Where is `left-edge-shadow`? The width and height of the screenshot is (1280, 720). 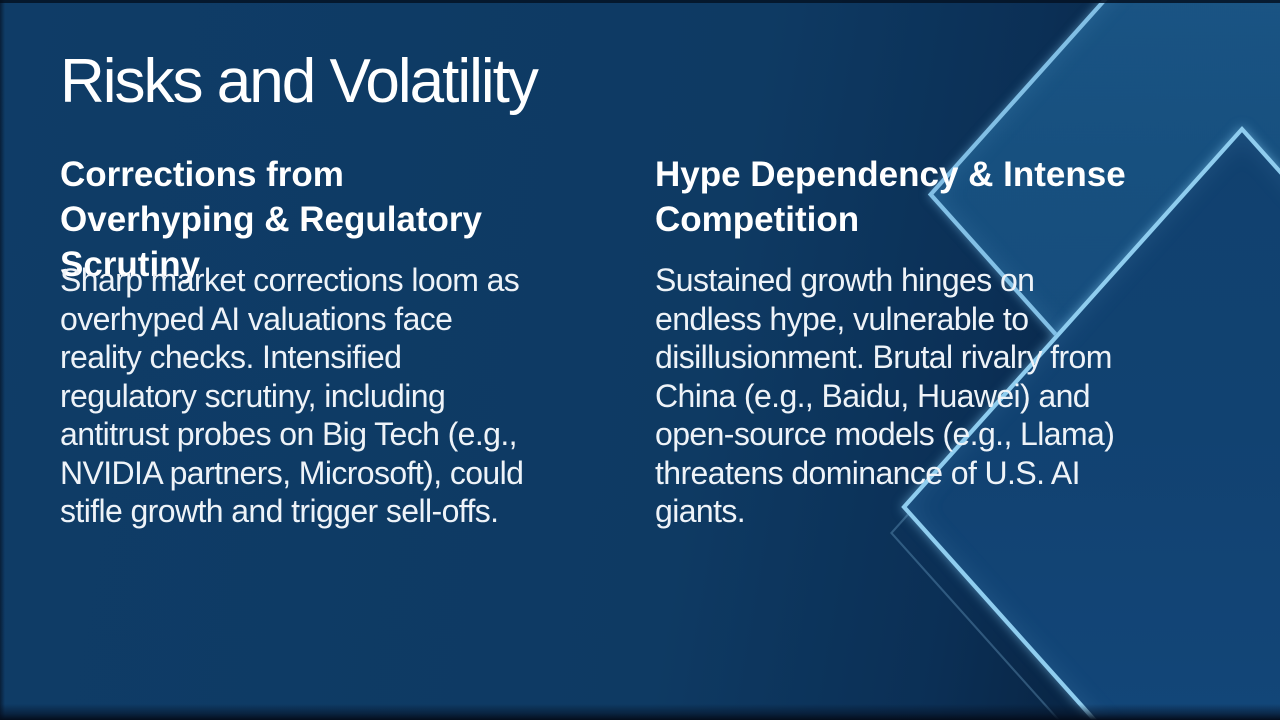
left-edge-shadow is located at coordinates (2, 360).